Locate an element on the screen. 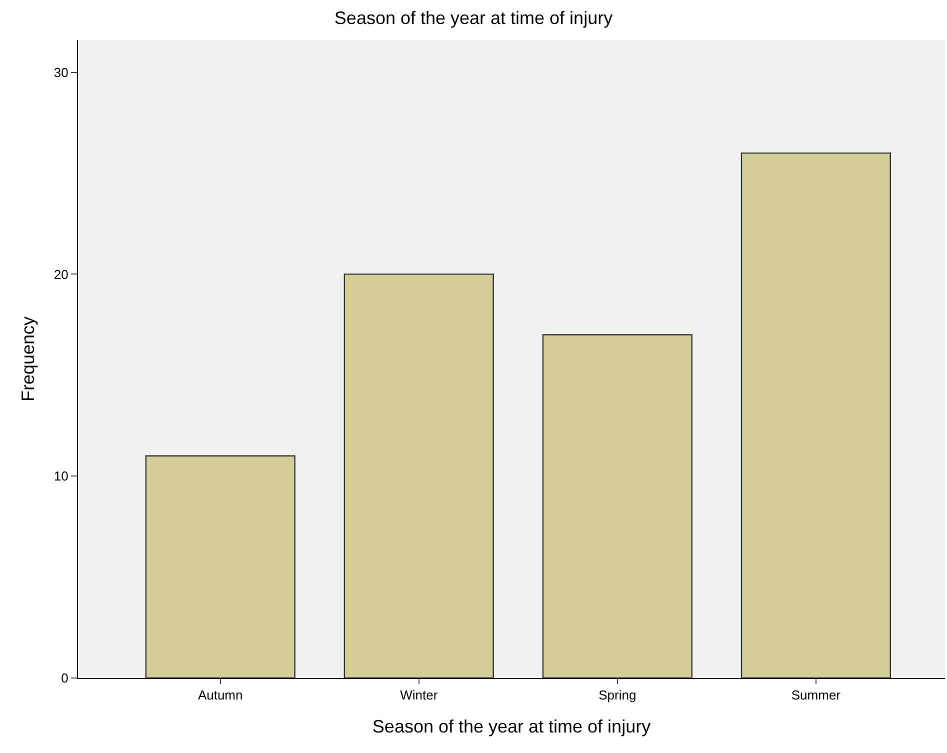 The height and width of the screenshot is (753, 947). x-tick-label: Summer is located at coordinates (816, 695).